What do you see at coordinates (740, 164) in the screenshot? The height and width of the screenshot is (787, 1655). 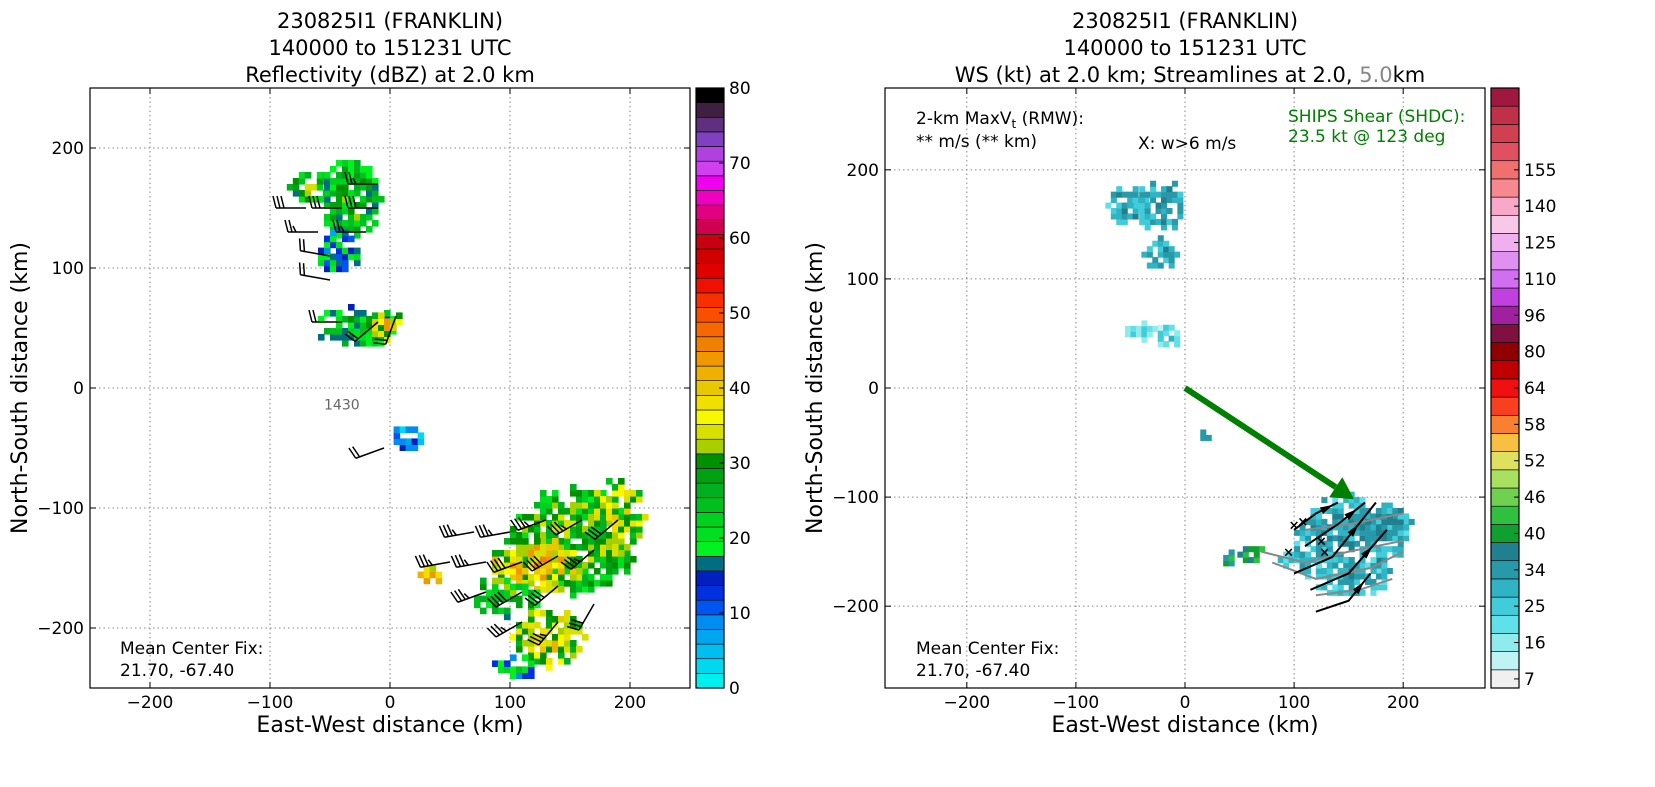 I see `left-colorbar-tick-label: 70` at bounding box center [740, 164].